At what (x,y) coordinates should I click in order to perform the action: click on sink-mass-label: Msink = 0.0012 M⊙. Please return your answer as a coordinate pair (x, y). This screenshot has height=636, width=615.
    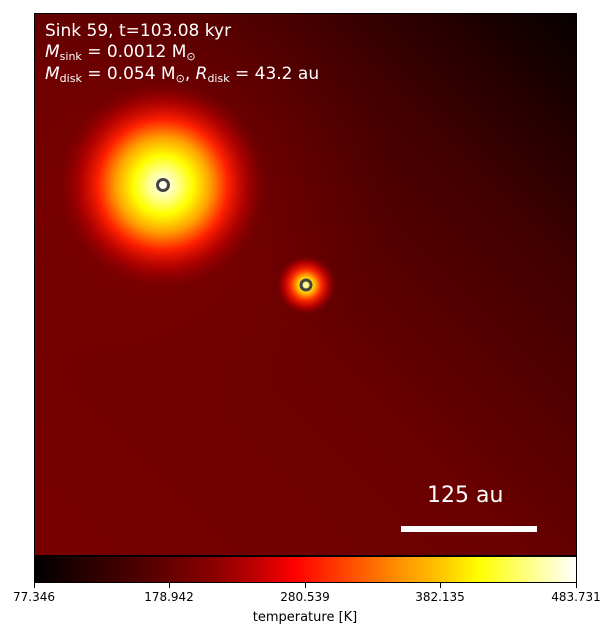
    Looking at the image, I should click on (120, 52).